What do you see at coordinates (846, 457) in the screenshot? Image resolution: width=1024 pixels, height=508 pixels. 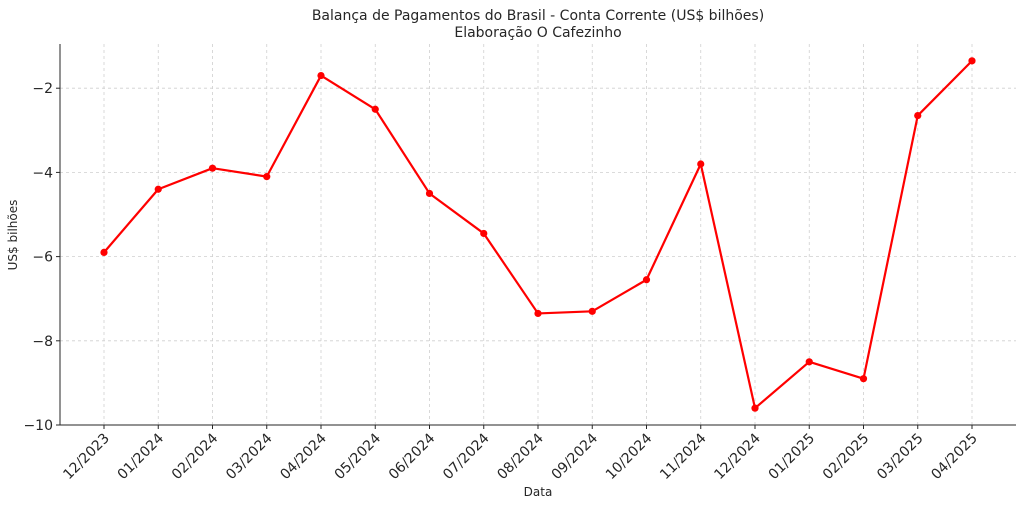 I see `x-tick-label: 02/2025` at bounding box center [846, 457].